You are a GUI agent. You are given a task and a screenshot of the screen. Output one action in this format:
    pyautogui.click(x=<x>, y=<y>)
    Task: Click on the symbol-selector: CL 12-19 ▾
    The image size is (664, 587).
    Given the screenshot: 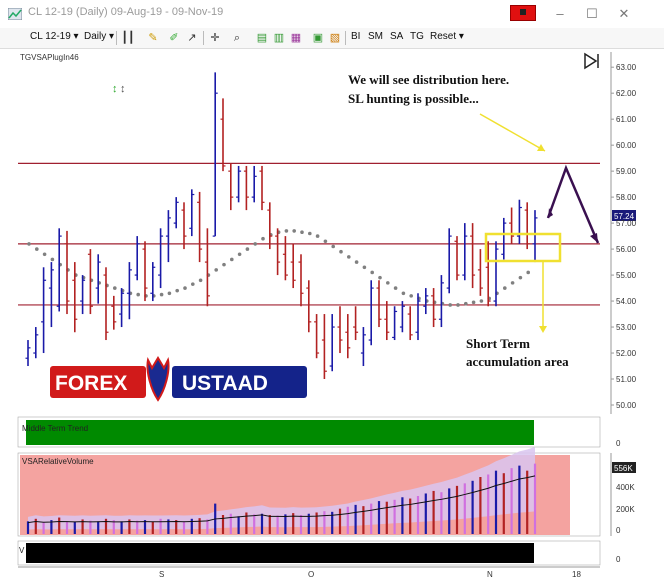 What is the action you would take?
    pyautogui.click(x=54, y=36)
    